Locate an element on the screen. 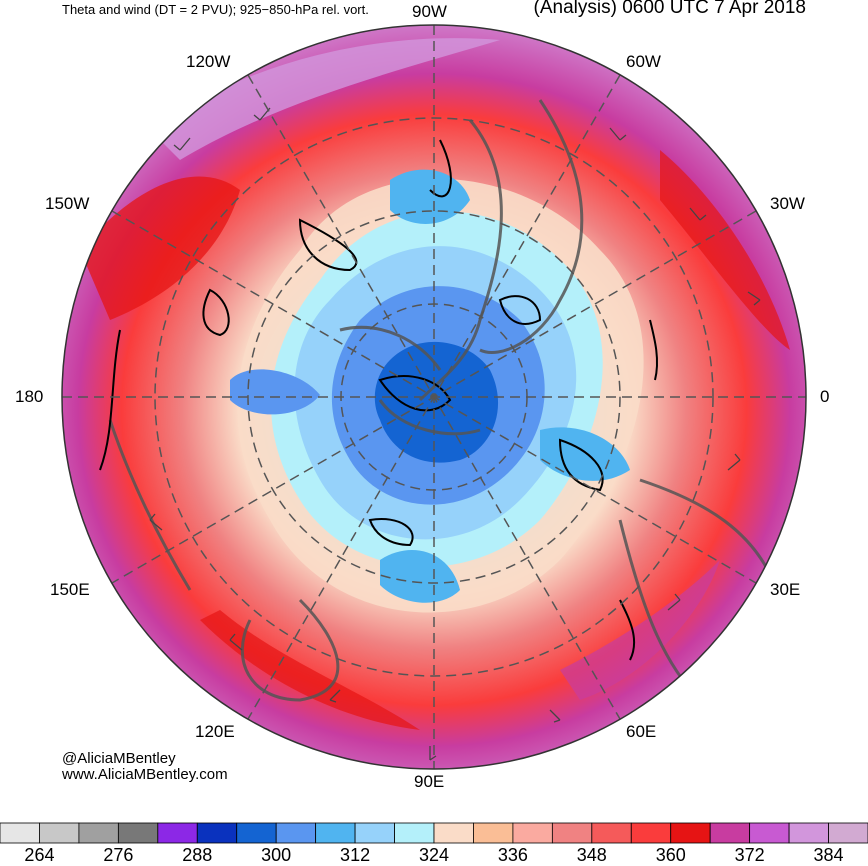 Image resolution: width=868 pixels, height=866 pixels. lon-label-90e: 90E is located at coordinates (429, 781).